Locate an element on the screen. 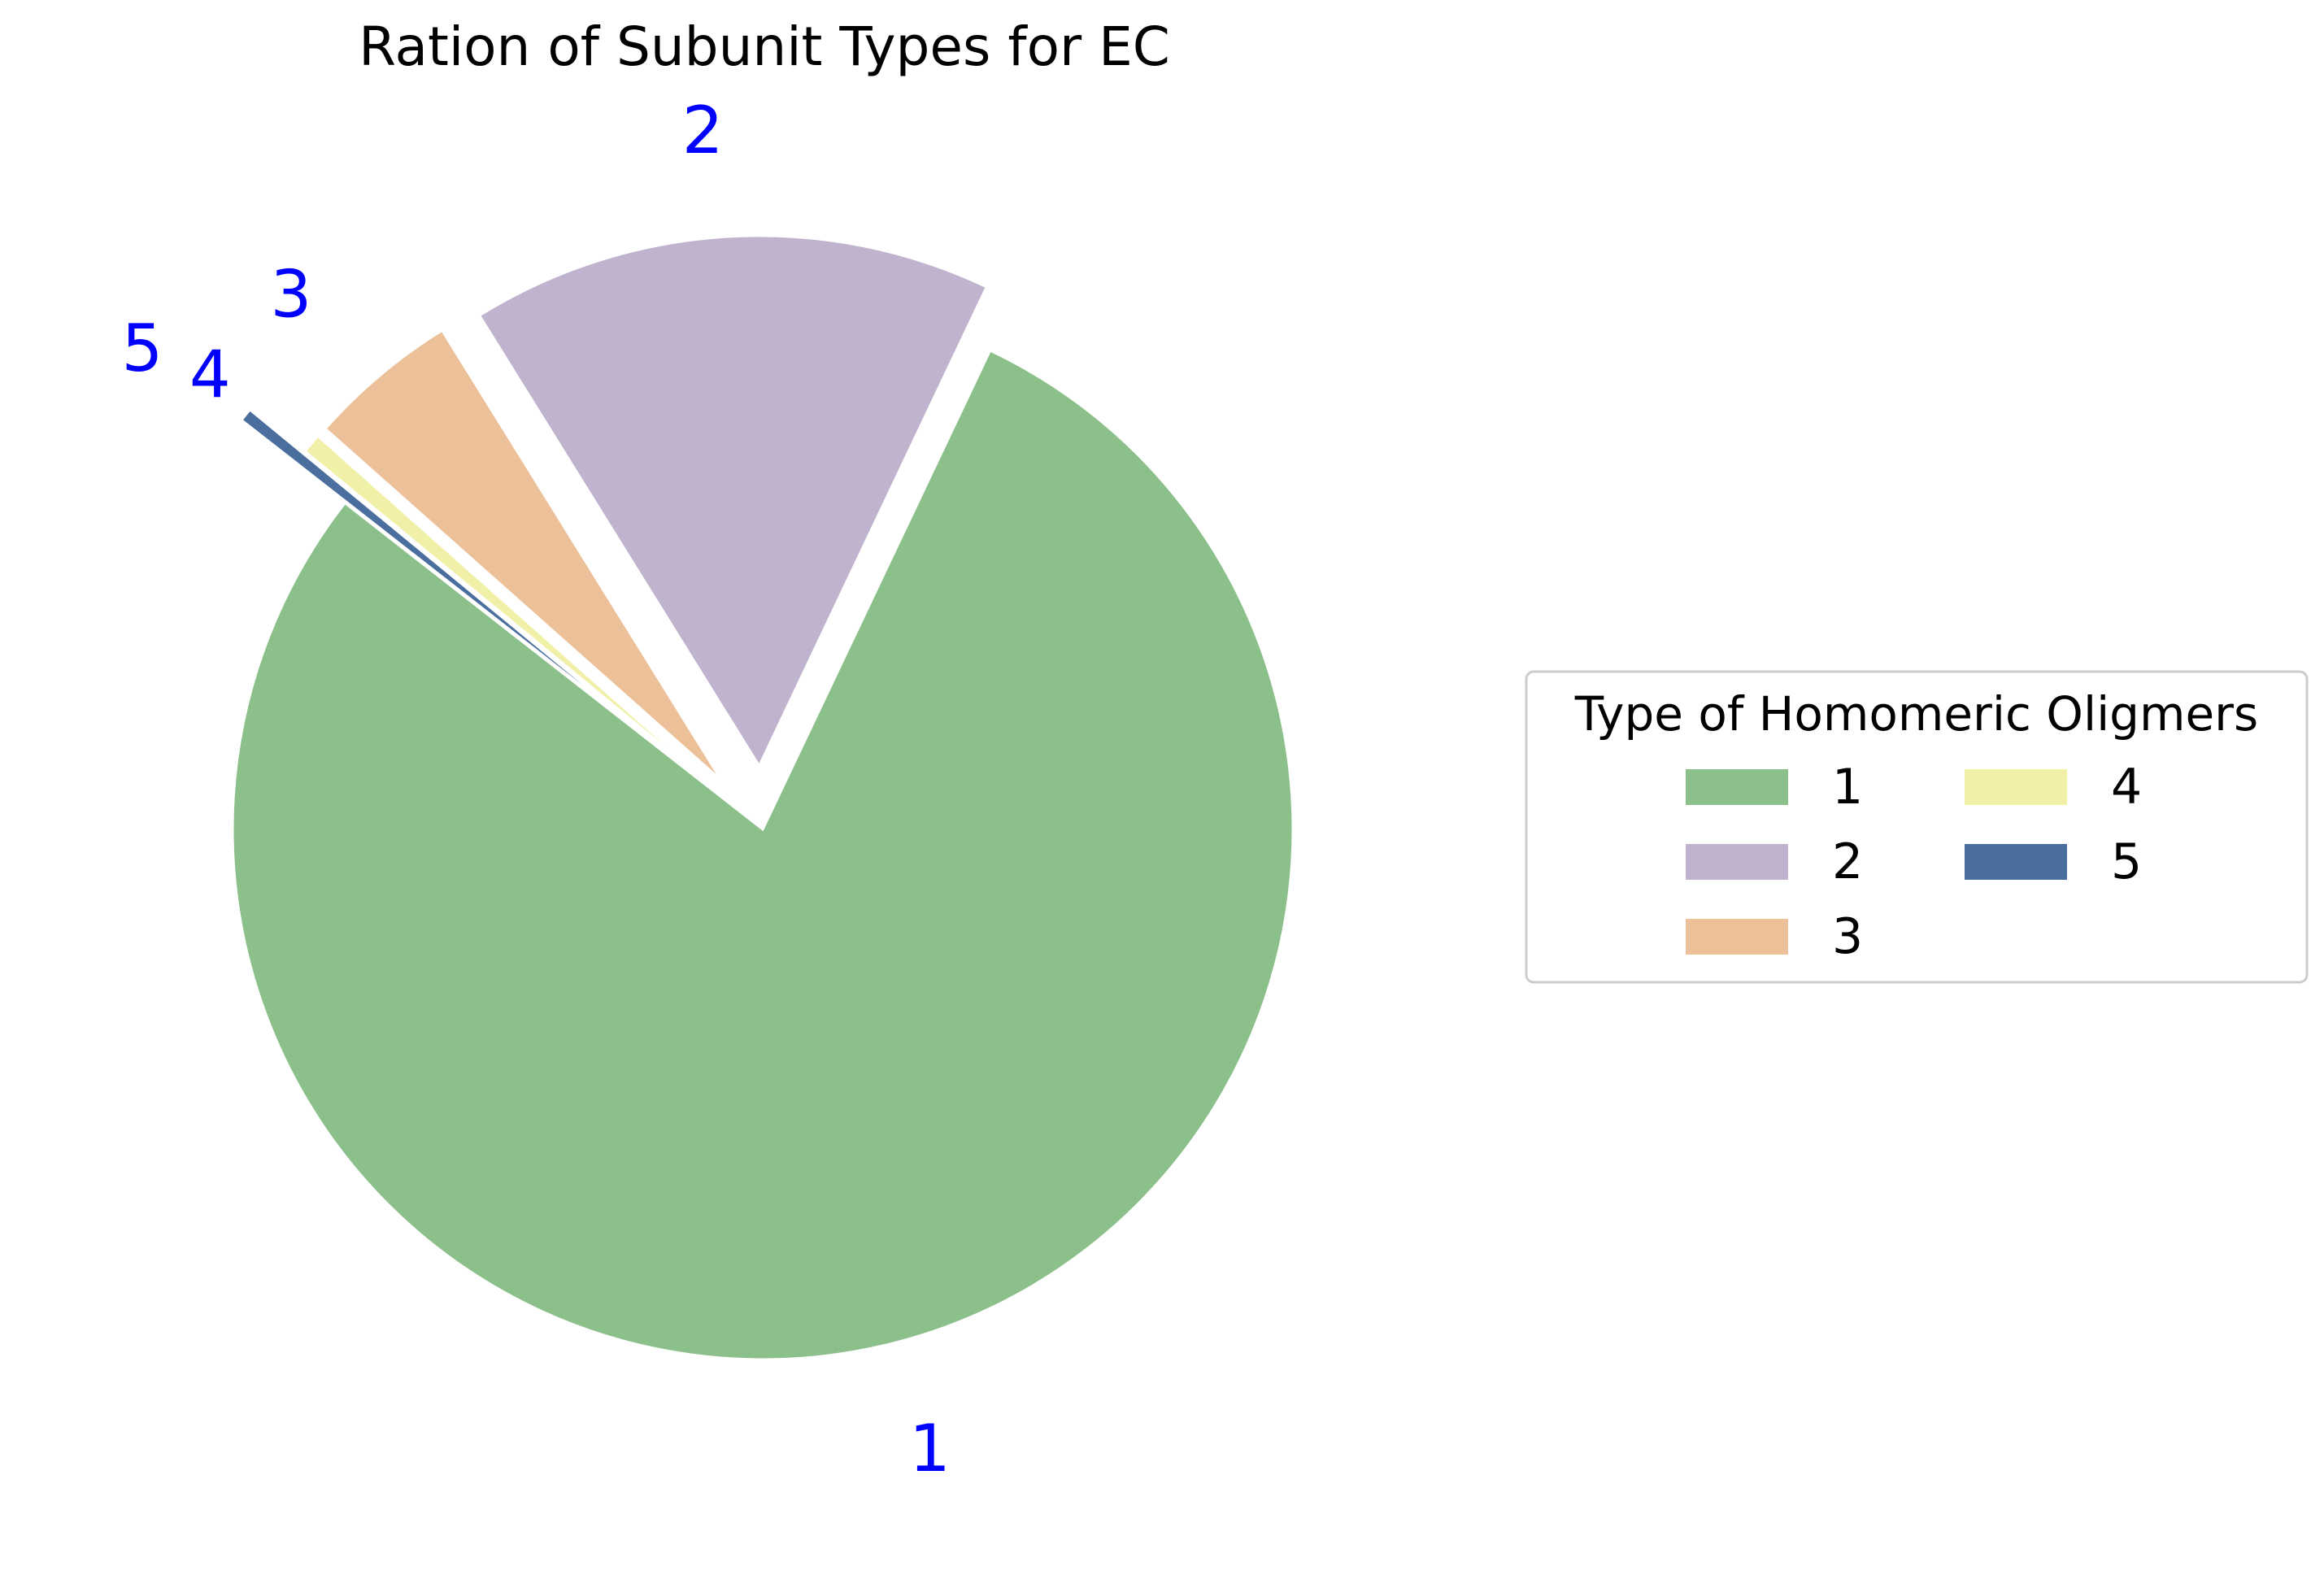 This screenshot has height=1588, width=2324. slice-label-2: 2 is located at coordinates (703, 130).